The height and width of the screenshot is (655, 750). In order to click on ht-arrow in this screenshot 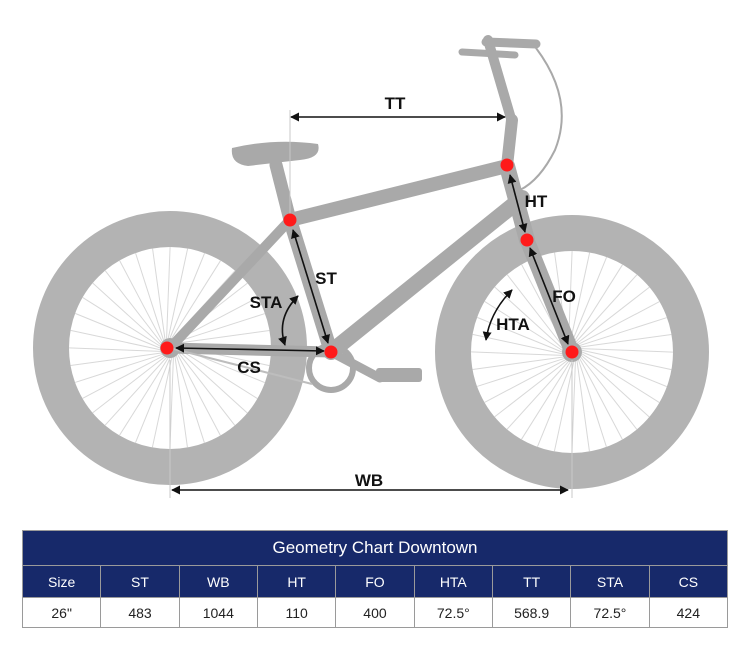, I will do `click(517, 203)`.